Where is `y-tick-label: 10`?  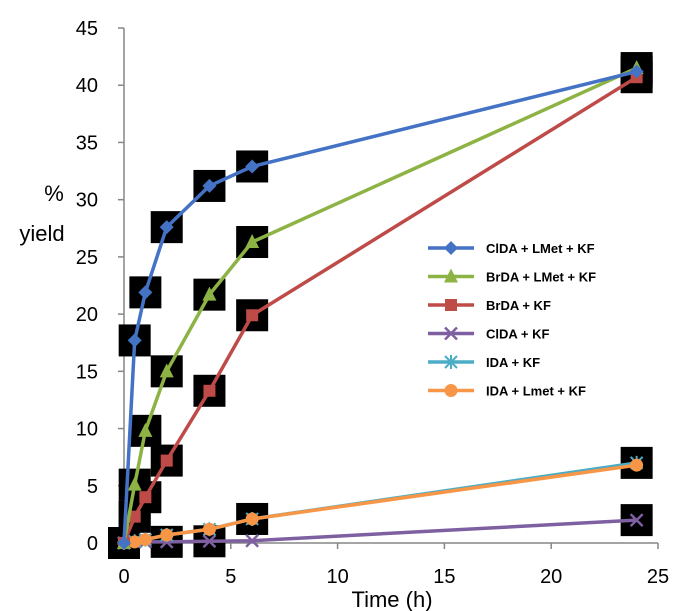
y-tick-label: 10 is located at coordinates (87, 430).